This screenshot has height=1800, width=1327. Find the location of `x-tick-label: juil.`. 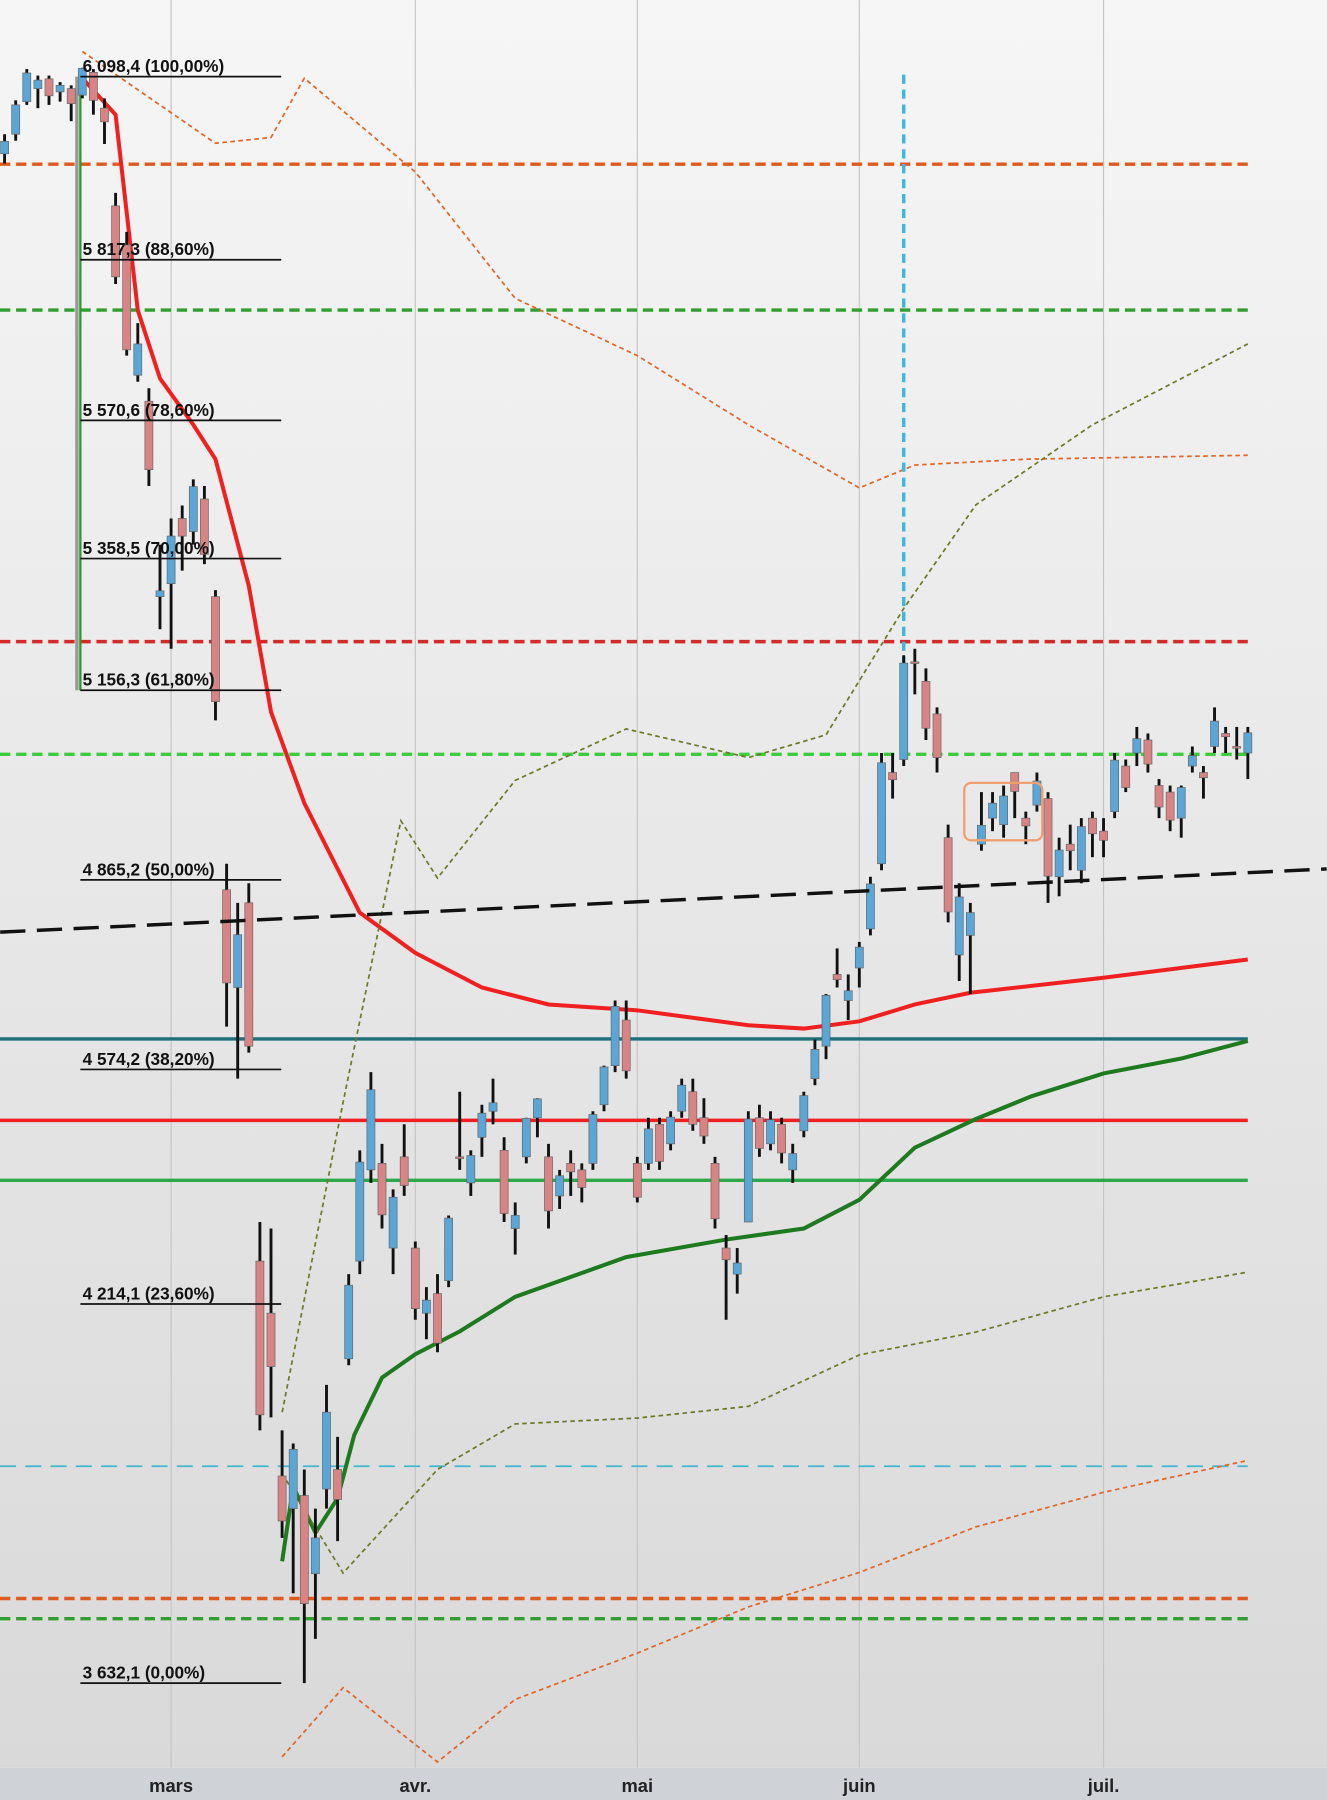

x-tick-label: juil. is located at coordinates (1103, 1785).